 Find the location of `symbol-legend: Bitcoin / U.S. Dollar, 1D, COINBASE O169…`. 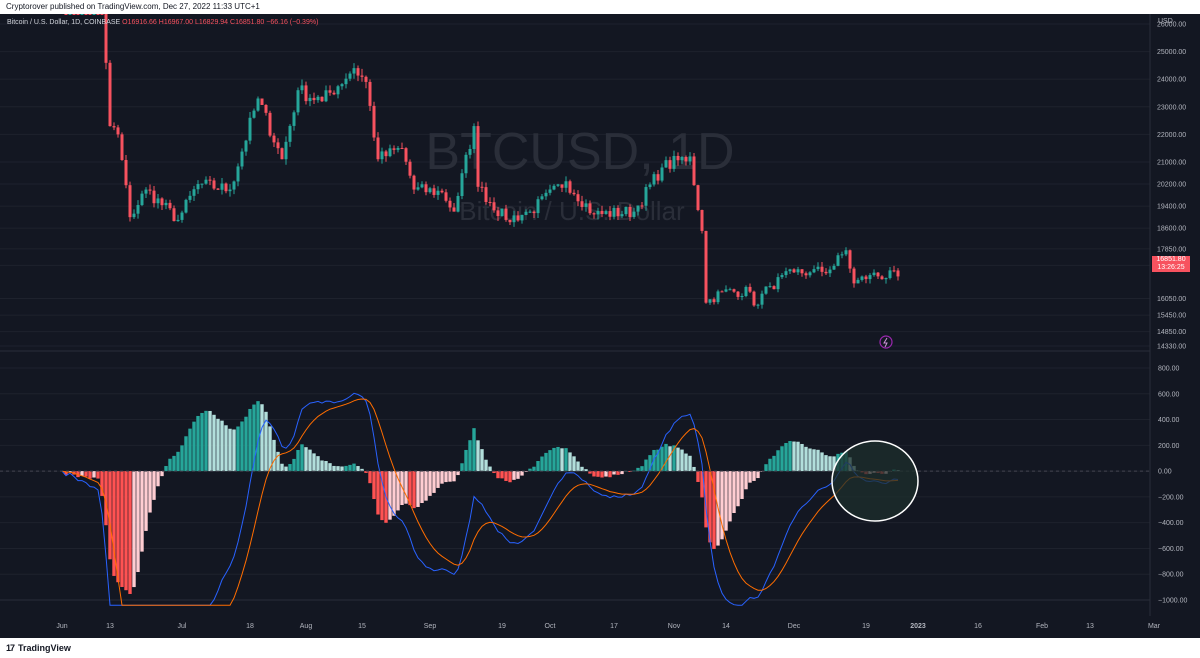

symbol-legend: Bitcoin / U.S. Dollar, 1D, COINBASE O169… is located at coordinates (162, 22).